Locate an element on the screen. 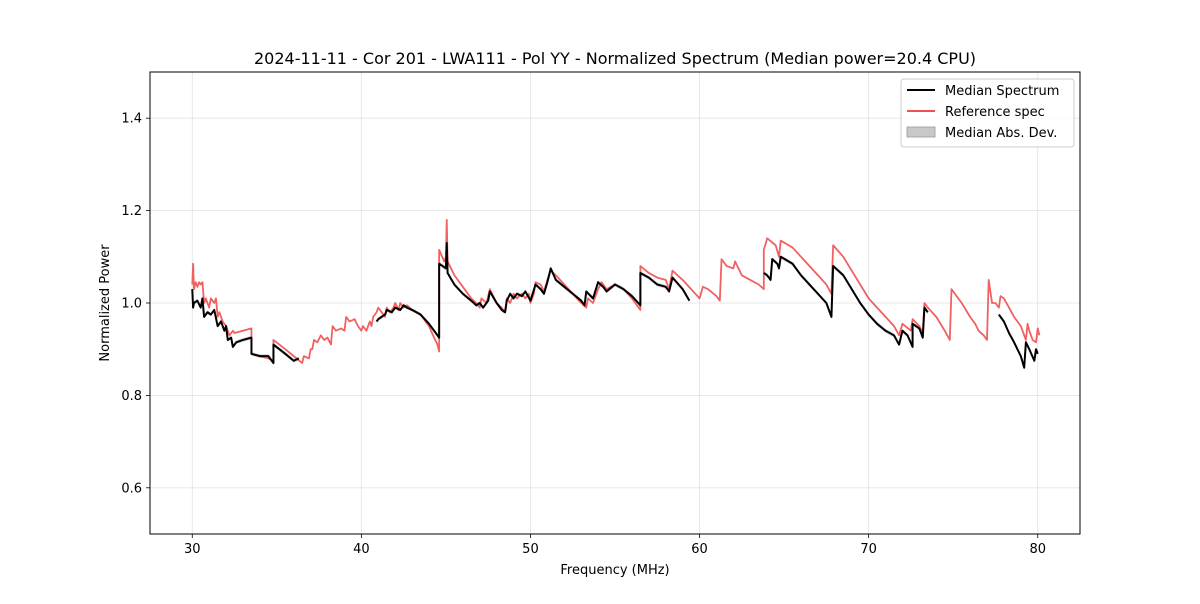  legend-label-median-spectrum: Median Spectrum is located at coordinates (1002, 91).